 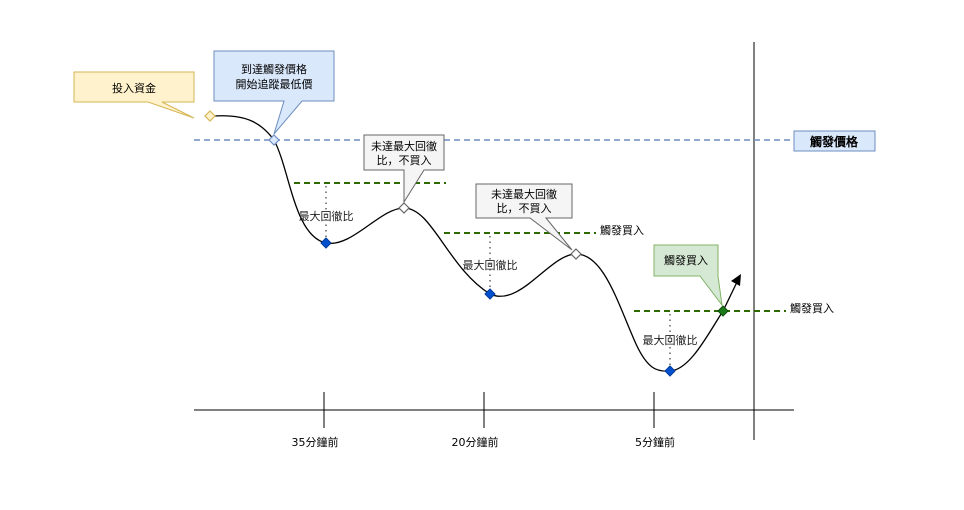 What do you see at coordinates (475, 442) in the screenshot?
I see `tick-label-20: 20分鐘前` at bounding box center [475, 442].